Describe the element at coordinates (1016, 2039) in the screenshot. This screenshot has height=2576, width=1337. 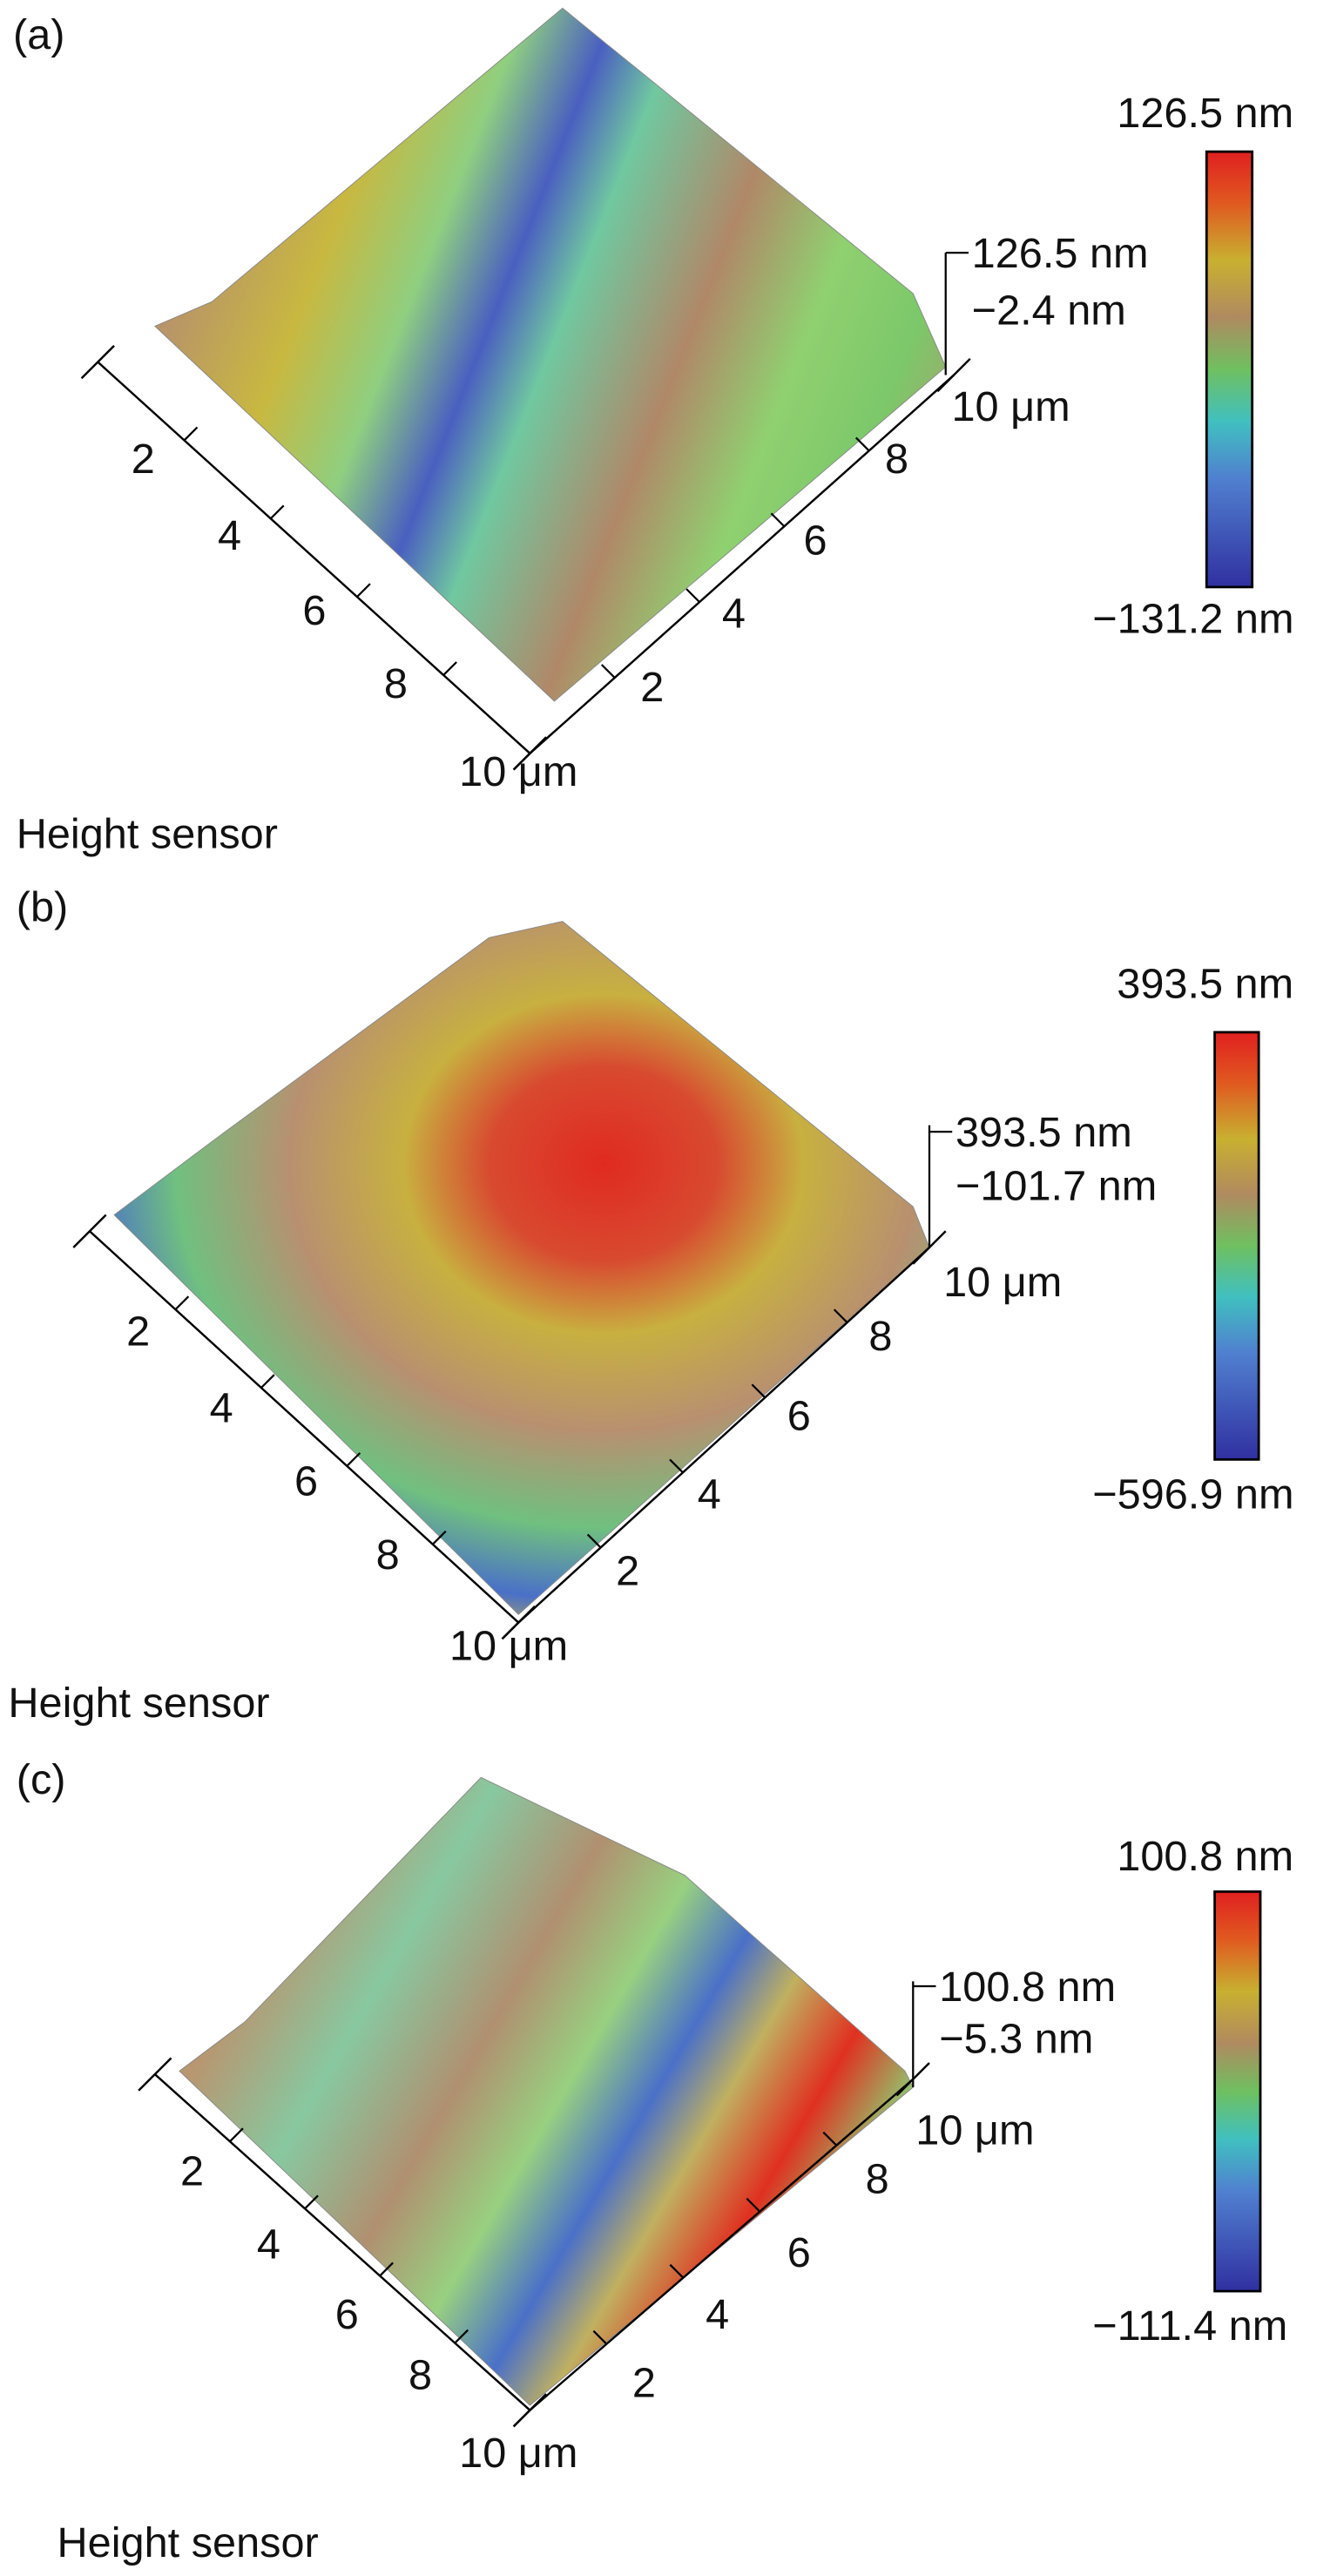
I see `z-mid-label: −5.3 nm` at that location.